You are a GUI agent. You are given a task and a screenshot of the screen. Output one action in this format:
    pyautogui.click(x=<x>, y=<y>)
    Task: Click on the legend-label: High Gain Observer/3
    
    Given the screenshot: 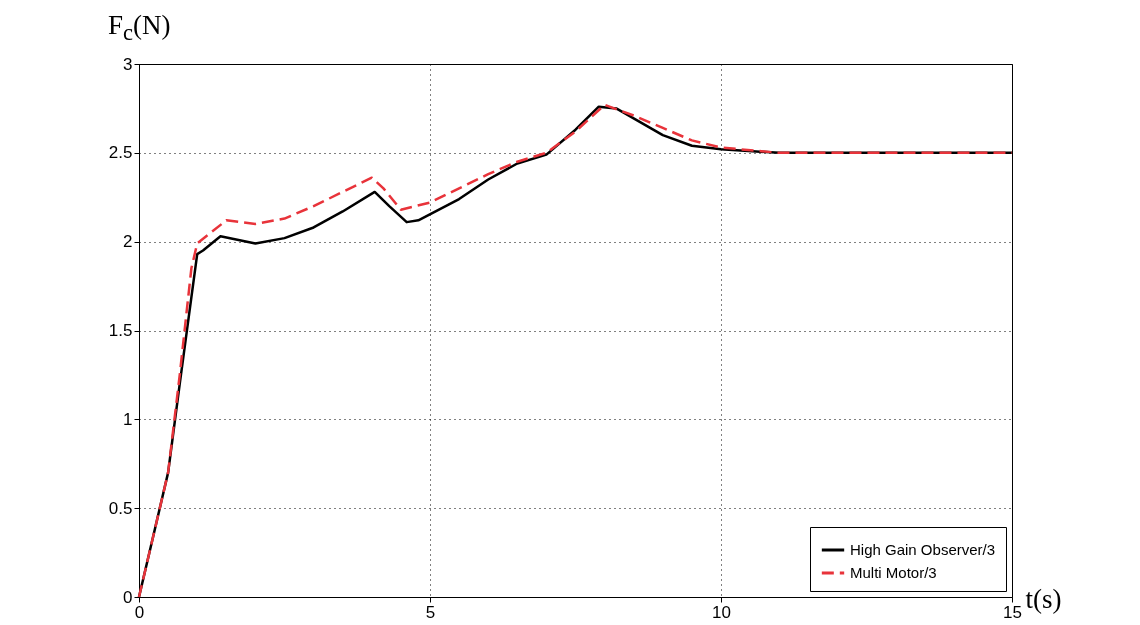 What is the action you would take?
    pyautogui.click(x=923, y=549)
    